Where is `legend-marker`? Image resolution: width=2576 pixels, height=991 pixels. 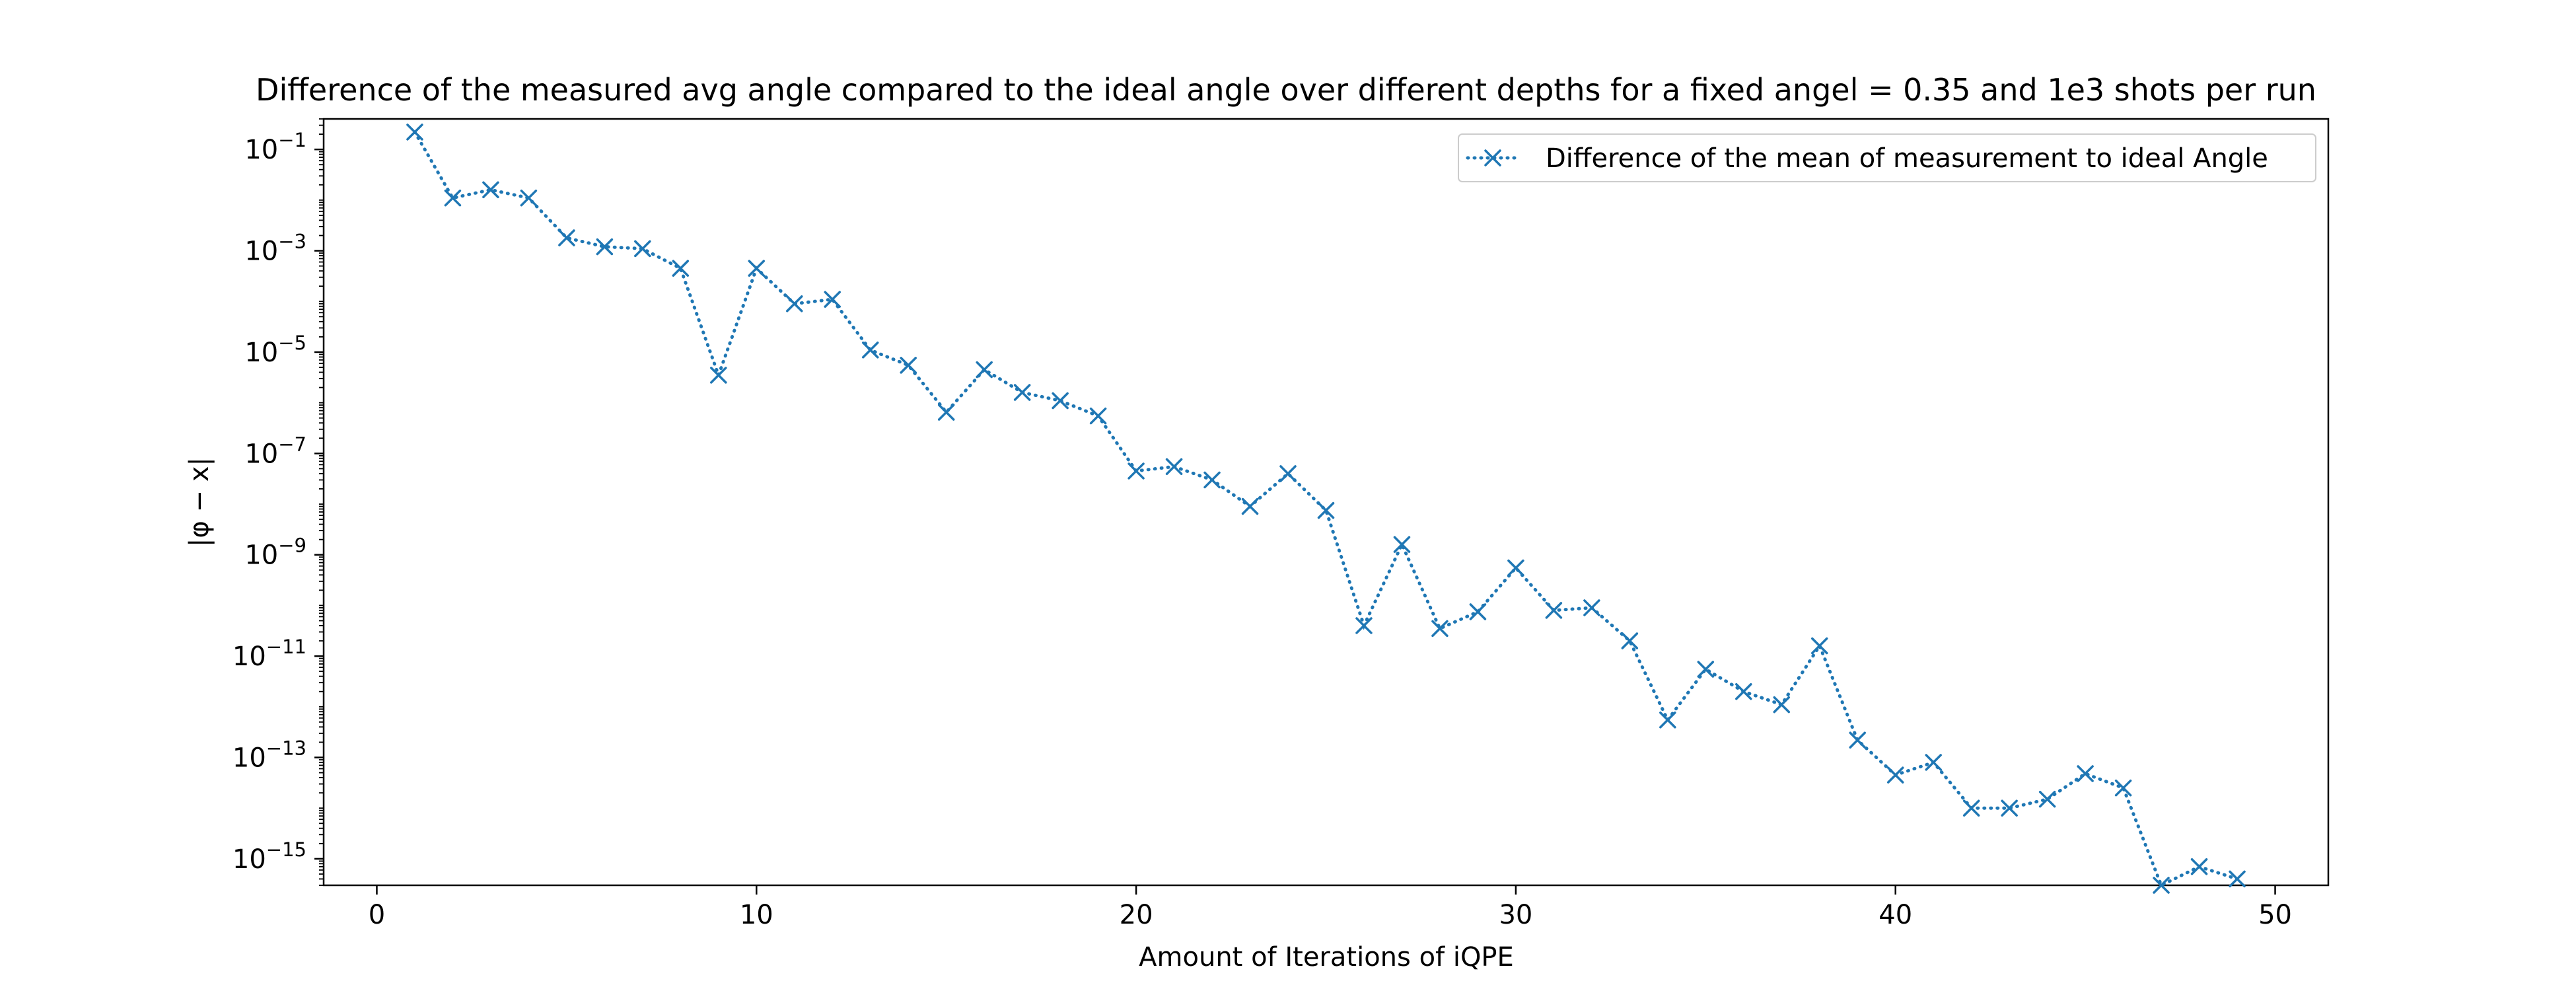
legend-marker is located at coordinates (1493, 157).